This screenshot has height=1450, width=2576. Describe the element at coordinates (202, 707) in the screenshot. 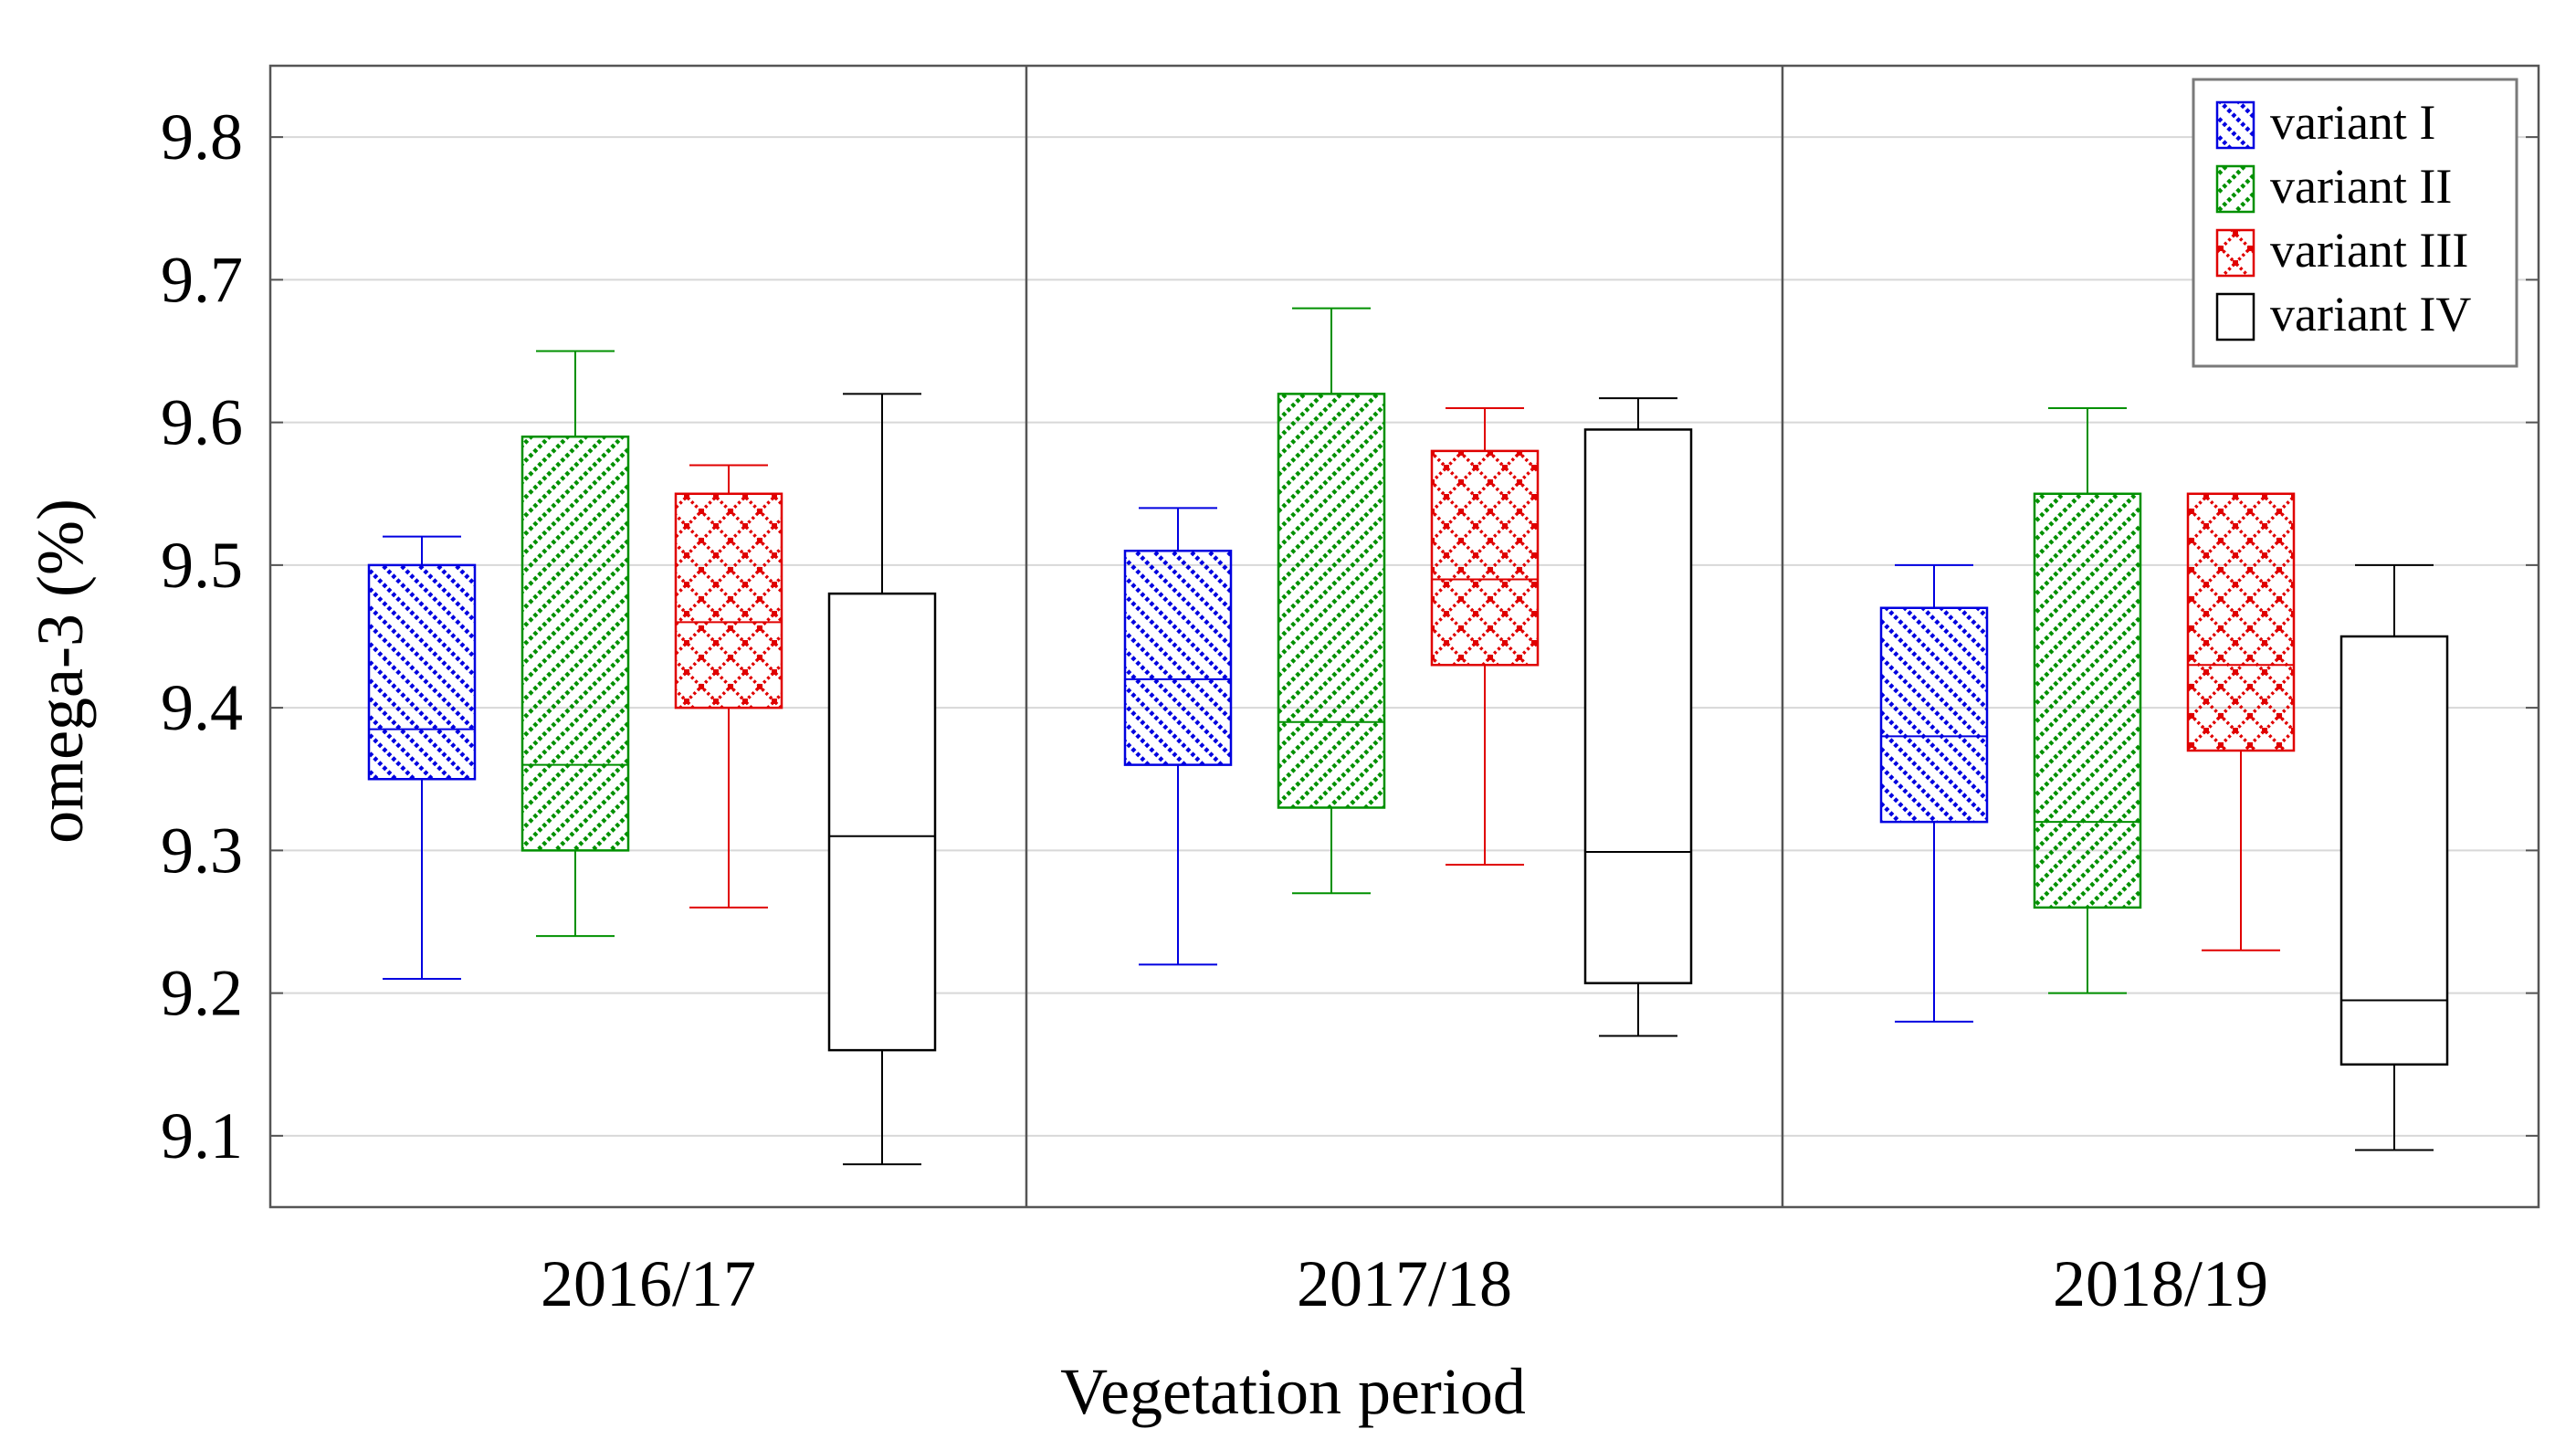

I see `y-tick-label: 9.4` at that location.